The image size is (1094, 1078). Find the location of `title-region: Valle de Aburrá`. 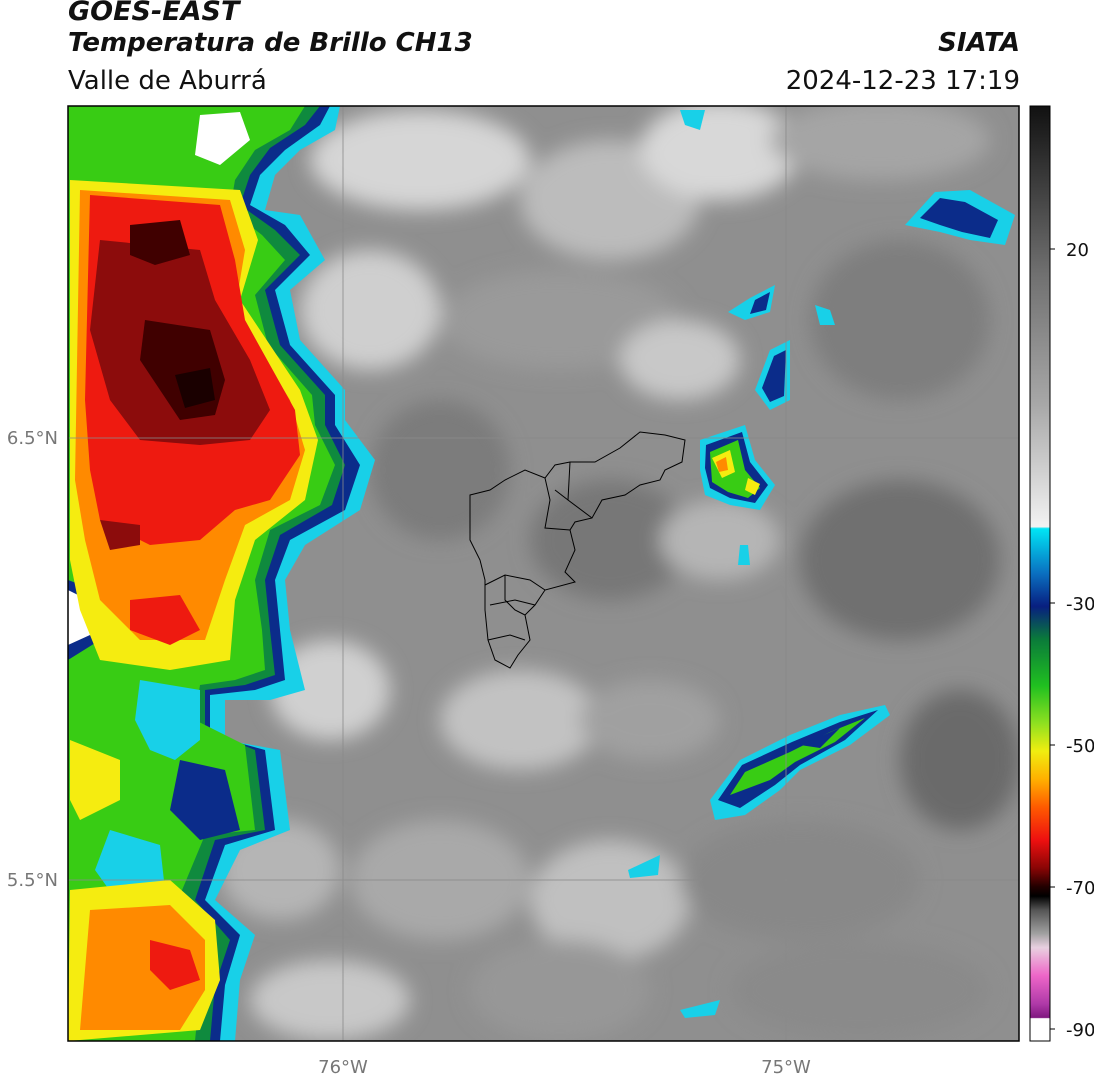

title-region: Valle de Aburrá is located at coordinates (167, 81).